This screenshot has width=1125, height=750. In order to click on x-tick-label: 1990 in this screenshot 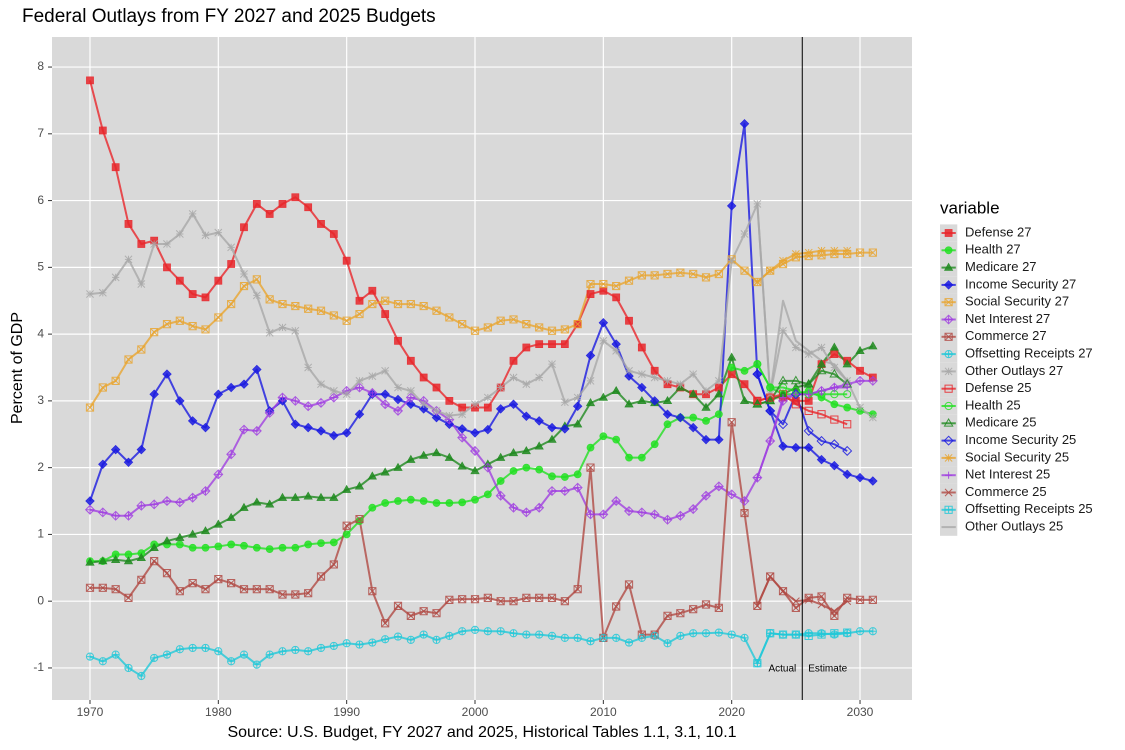, I will do `click(346, 712)`.